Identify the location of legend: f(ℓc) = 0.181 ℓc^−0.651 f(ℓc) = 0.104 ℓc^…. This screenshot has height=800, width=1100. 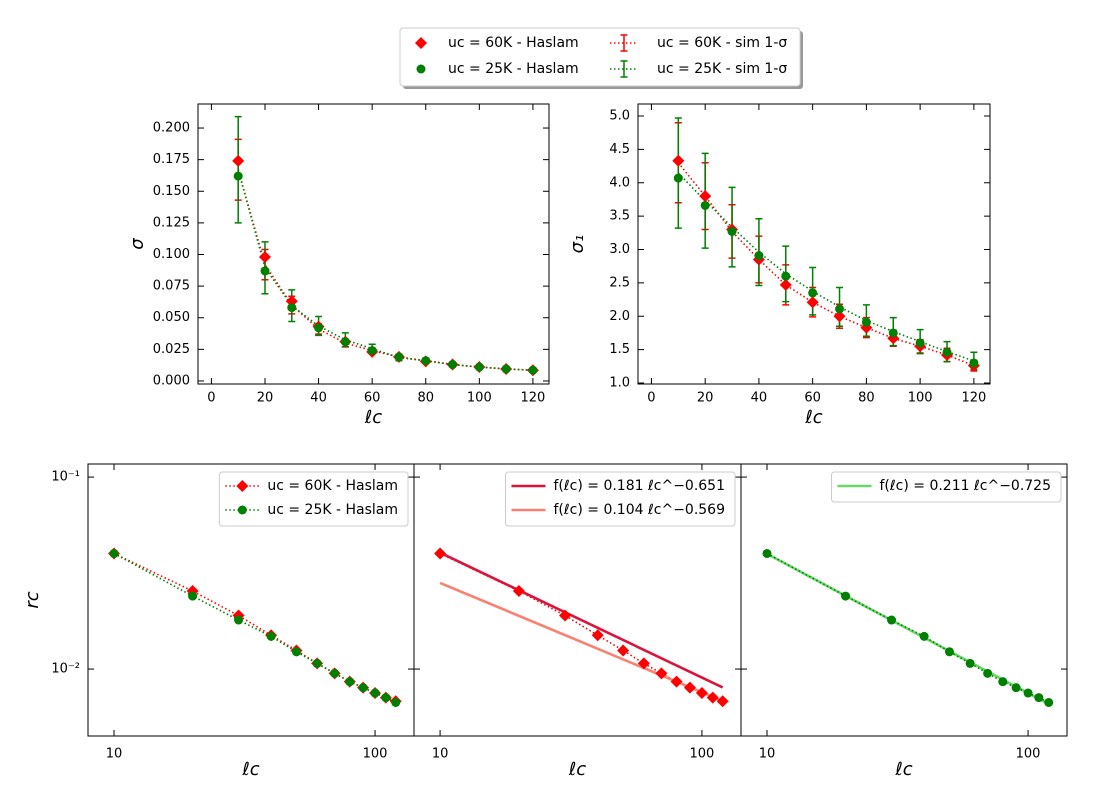
(620, 499).